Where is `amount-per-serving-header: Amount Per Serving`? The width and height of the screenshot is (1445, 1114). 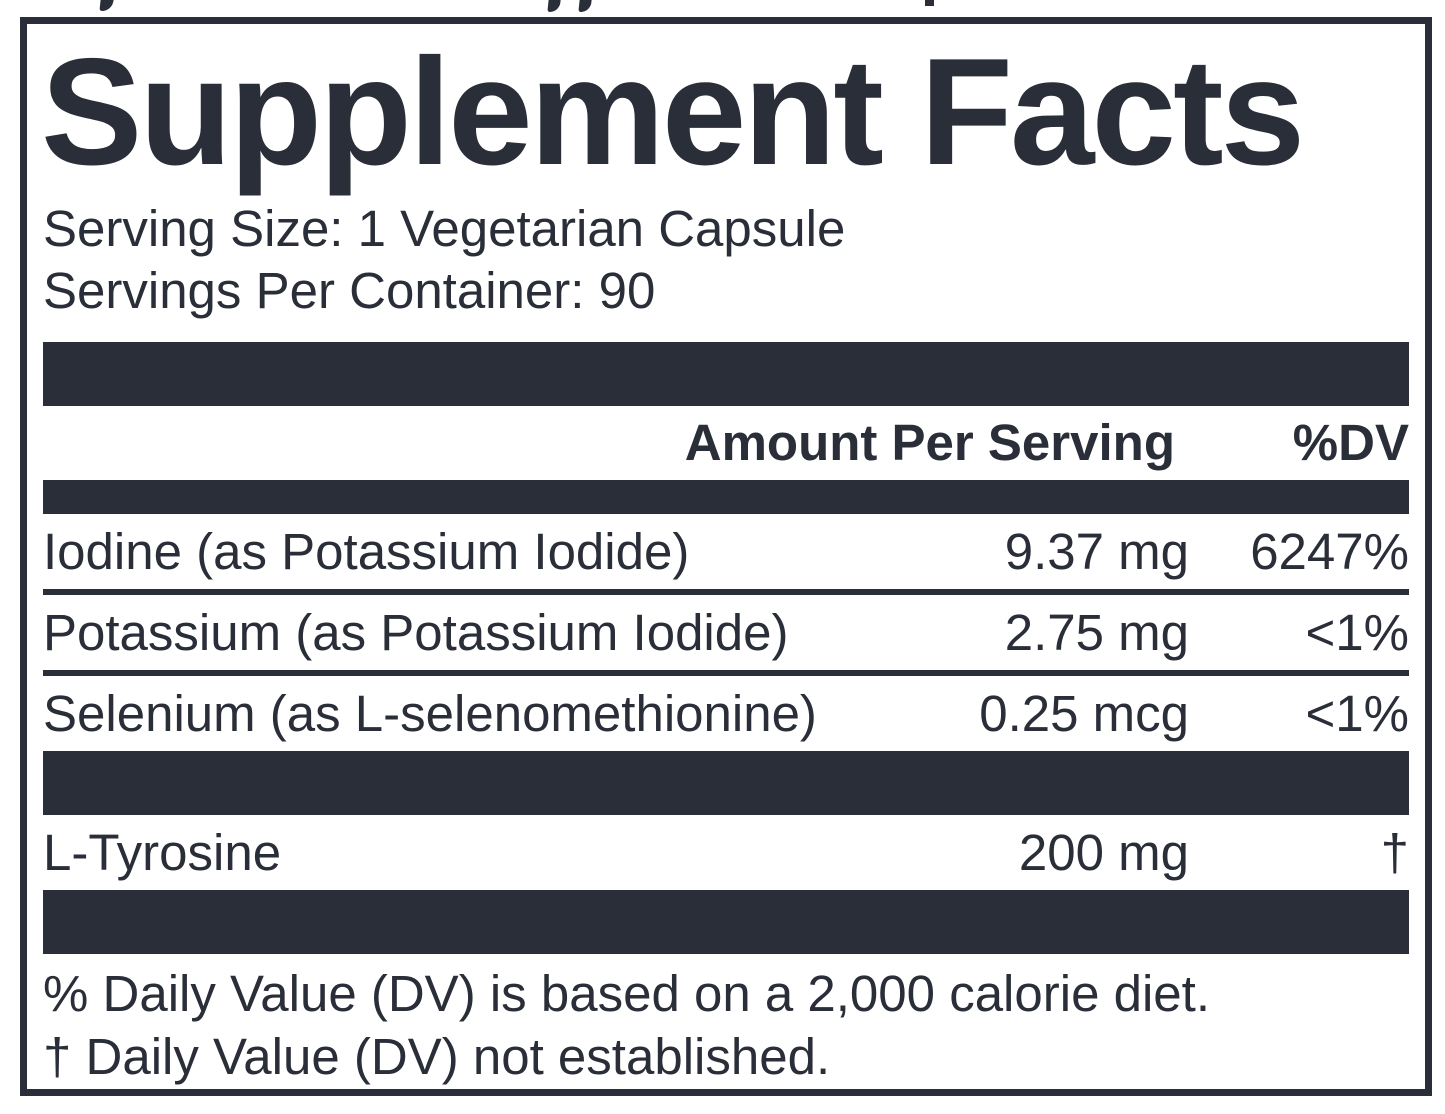 amount-per-serving-header: Amount Per Serving is located at coordinates (929, 442).